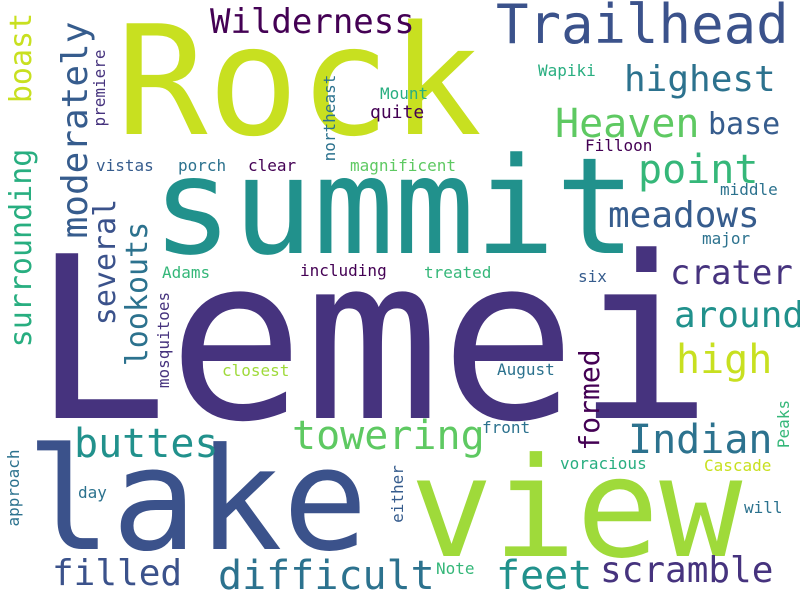 The width and height of the screenshot is (800, 600). I want to click on word-closest: closest, so click(256, 370).